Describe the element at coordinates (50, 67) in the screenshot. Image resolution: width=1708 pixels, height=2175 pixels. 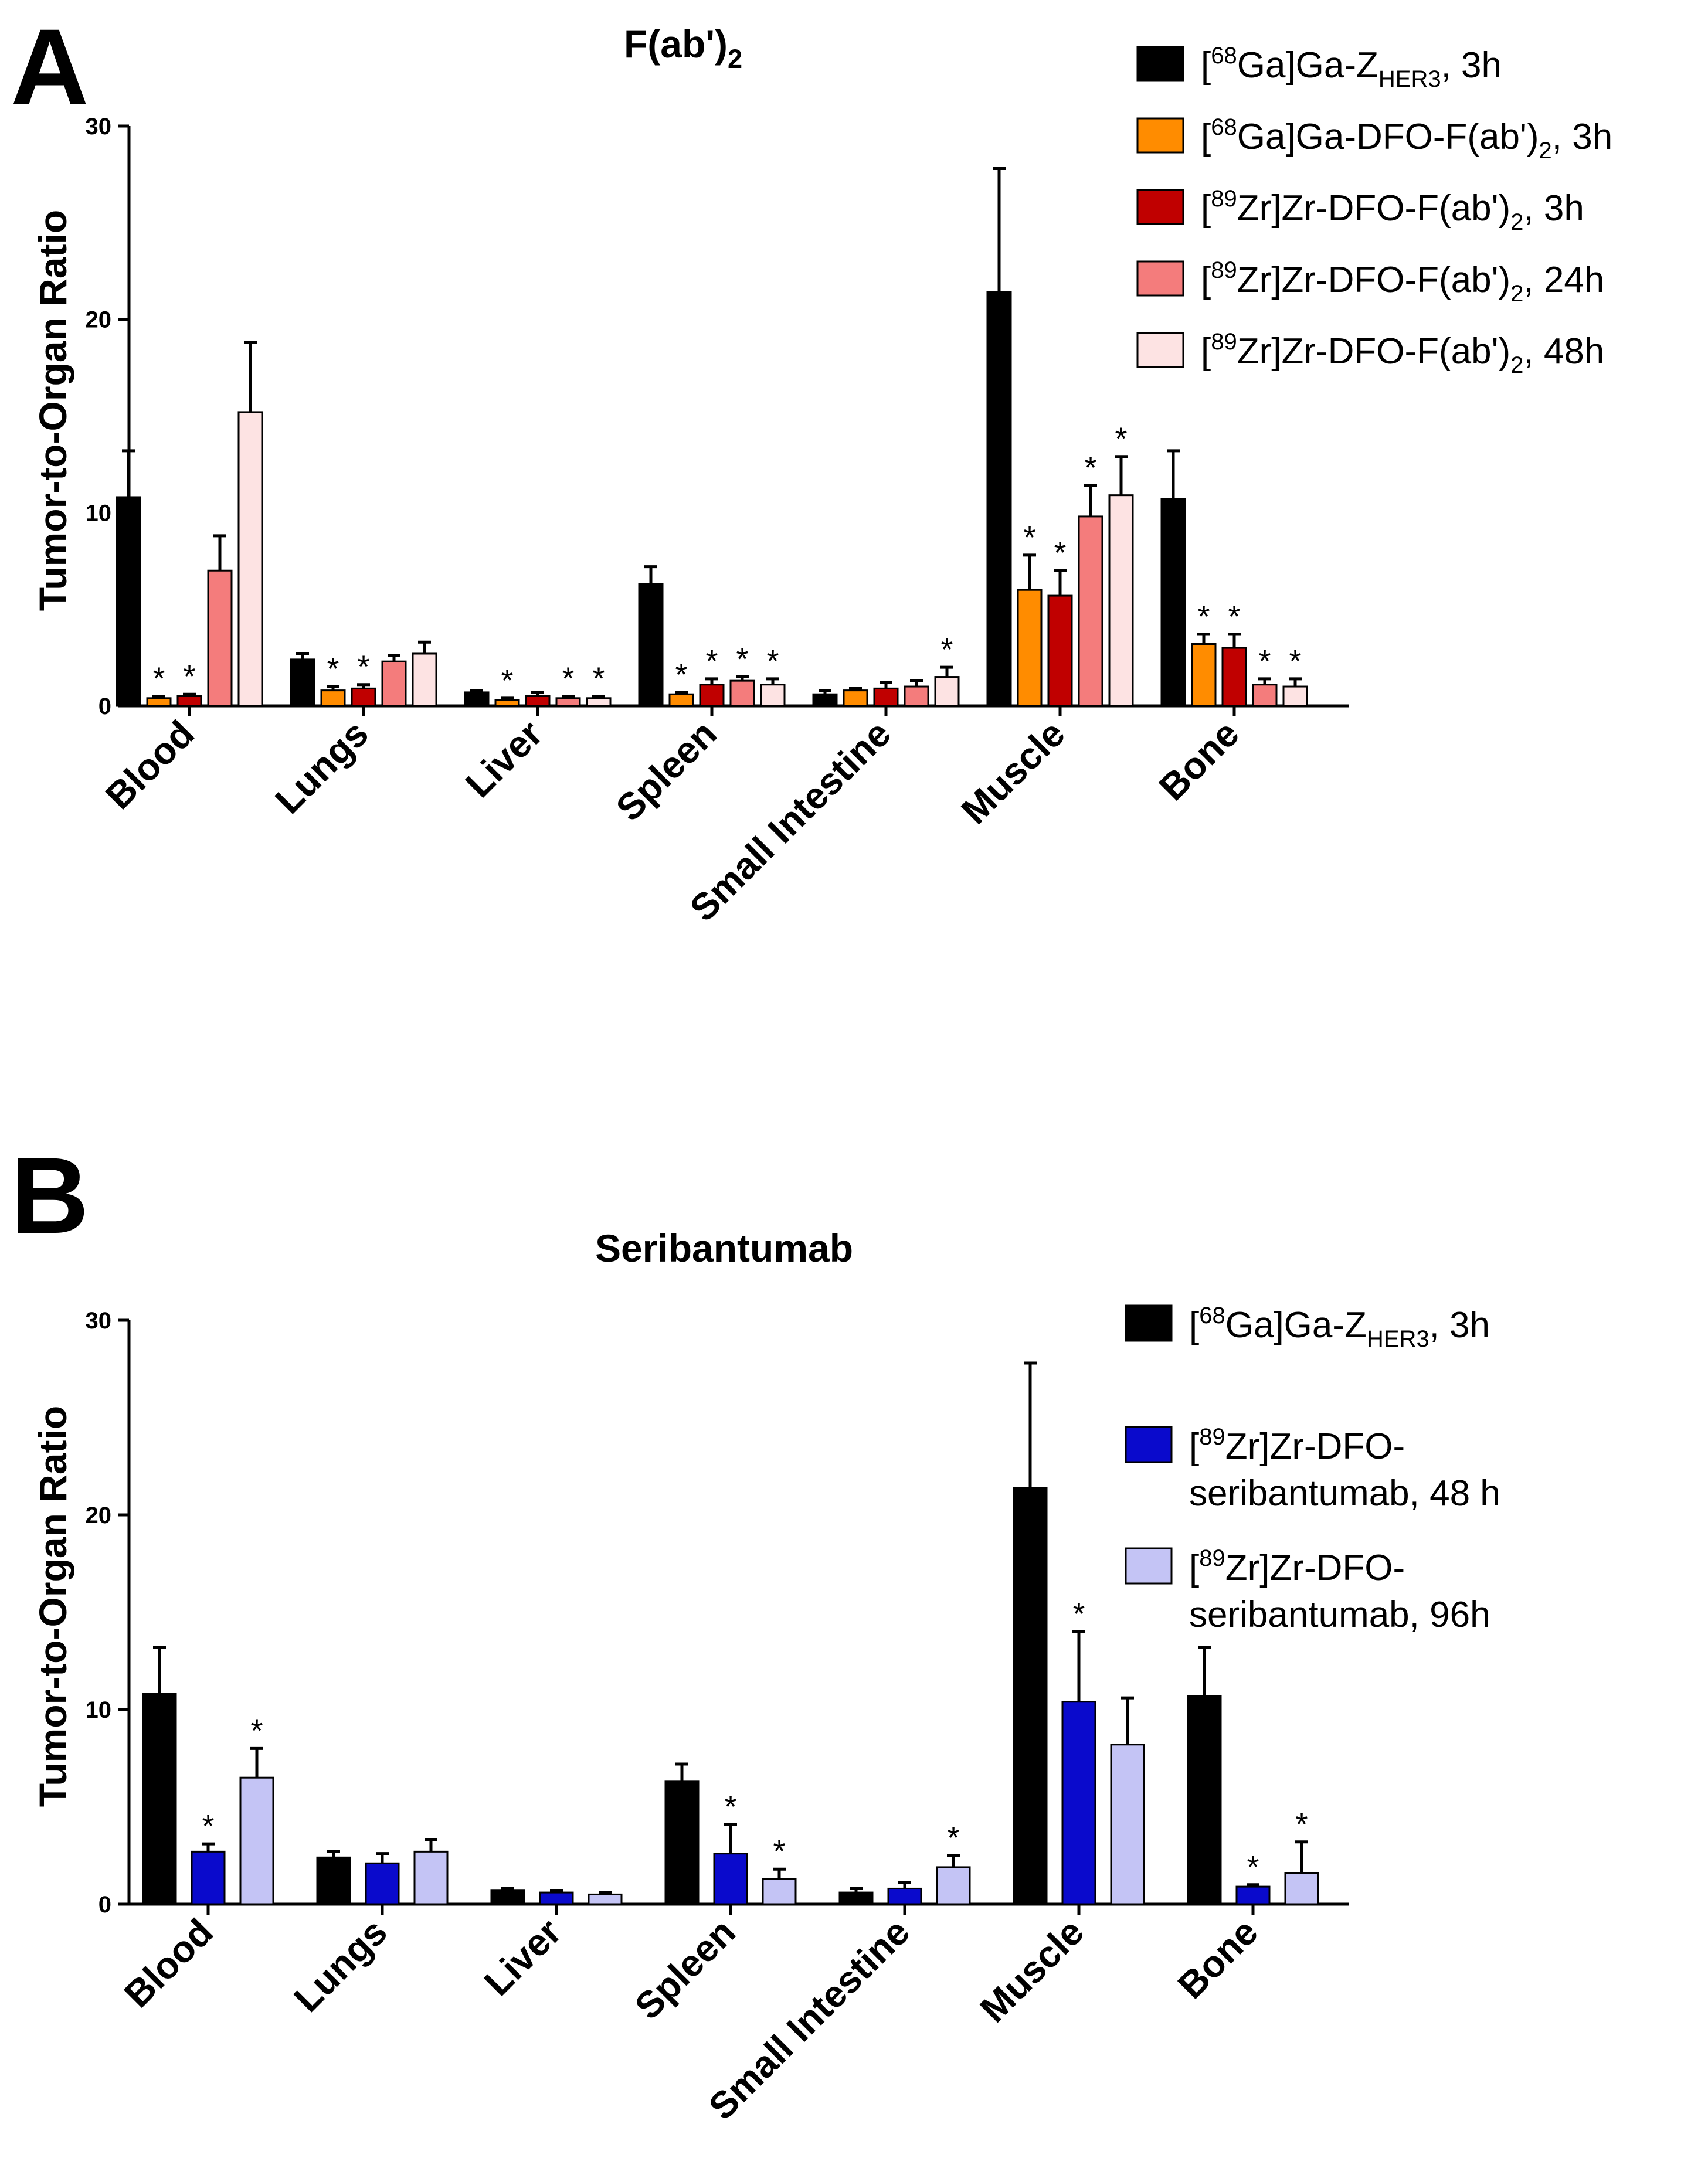
I see `panel-label-a: A` at that location.